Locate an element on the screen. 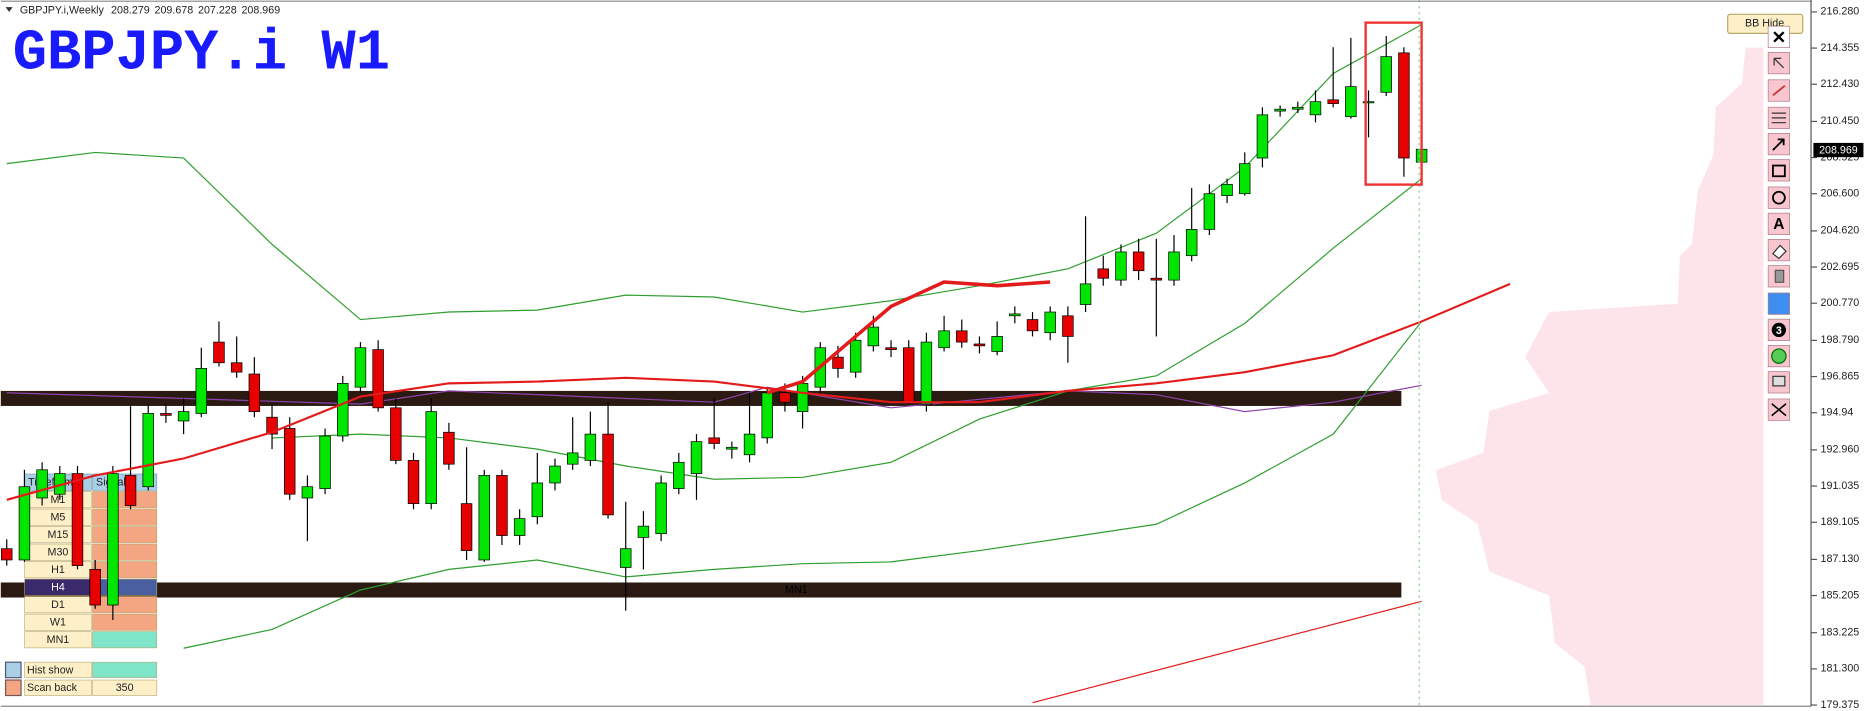 This screenshot has height=711, width=1869. timeframe-label: H1 is located at coordinates (58, 570).